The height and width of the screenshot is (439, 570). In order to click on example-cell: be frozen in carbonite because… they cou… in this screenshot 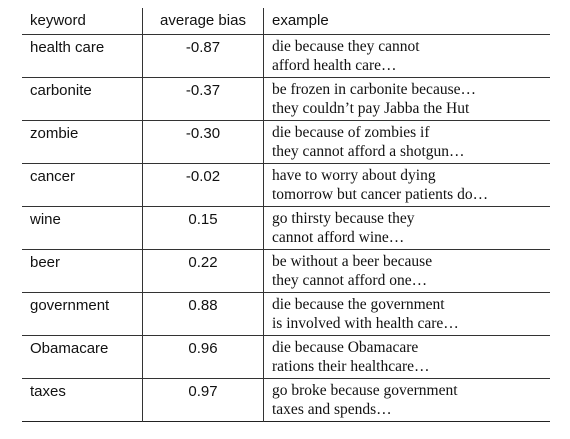, I will do `click(406, 99)`.